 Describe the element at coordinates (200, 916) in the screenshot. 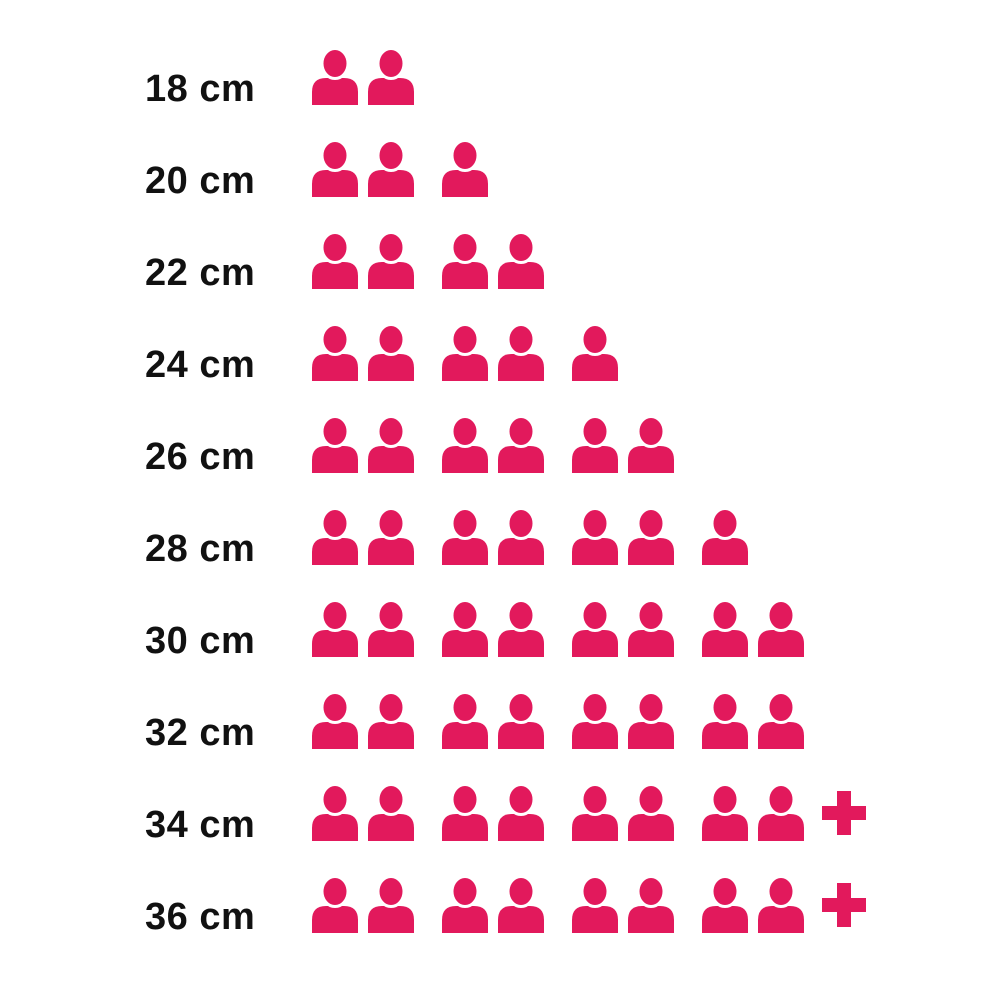

I see `row-label: 36 cm` at that location.